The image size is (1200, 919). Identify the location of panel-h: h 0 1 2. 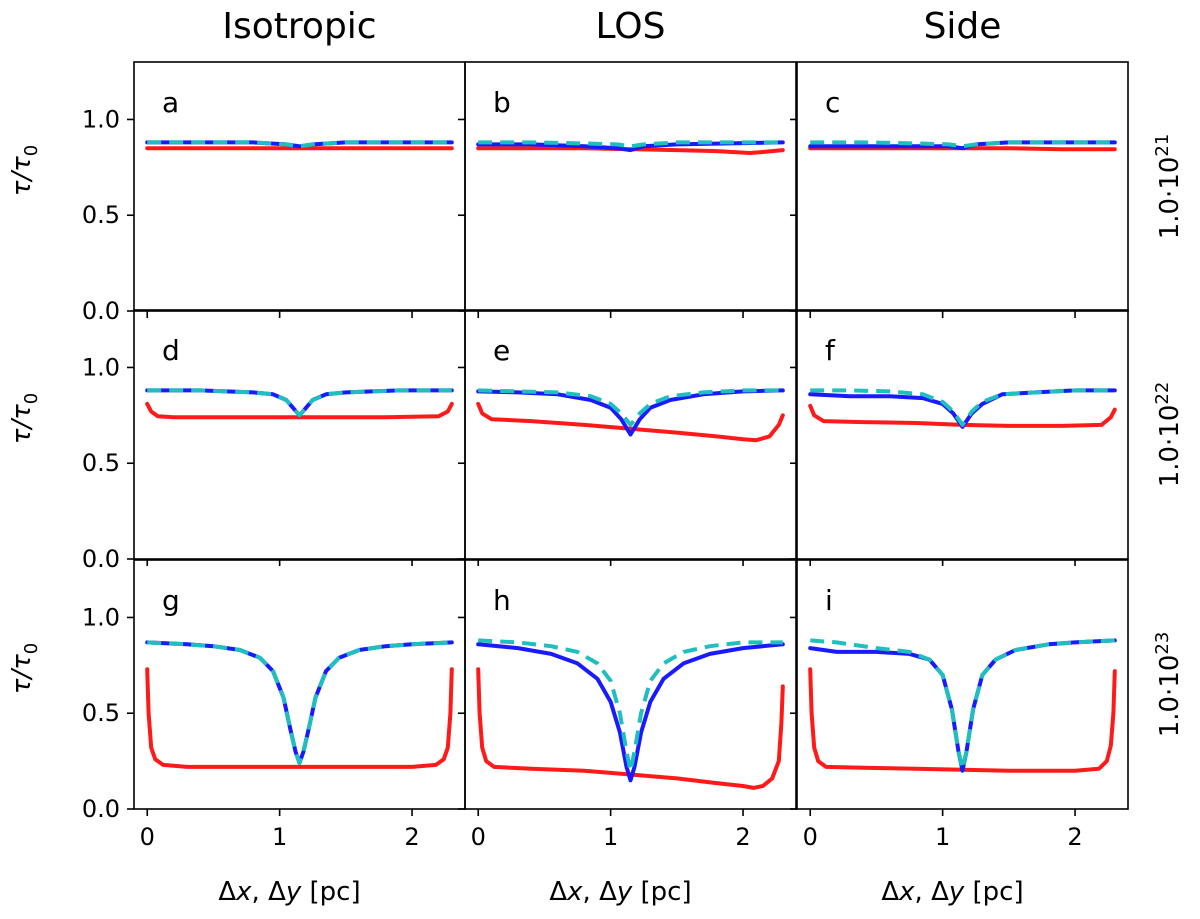
(627, 705).